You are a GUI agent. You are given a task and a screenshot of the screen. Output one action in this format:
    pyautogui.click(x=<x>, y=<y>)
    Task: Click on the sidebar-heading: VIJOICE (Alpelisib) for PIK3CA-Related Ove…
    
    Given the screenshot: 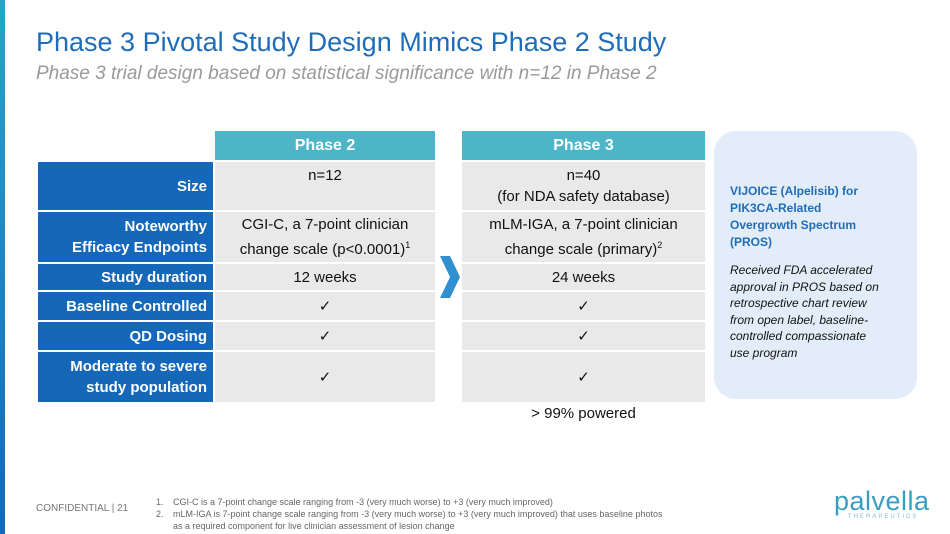 What is the action you would take?
    pyautogui.click(x=794, y=217)
    